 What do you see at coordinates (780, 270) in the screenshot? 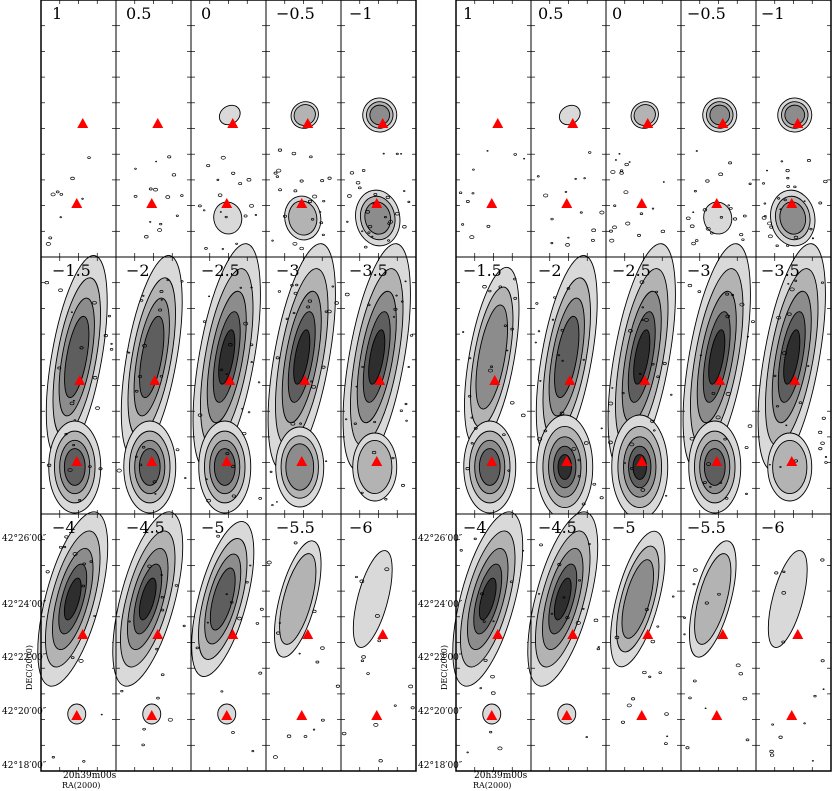
I see `velocity-label: −3.5` at bounding box center [780, 270].